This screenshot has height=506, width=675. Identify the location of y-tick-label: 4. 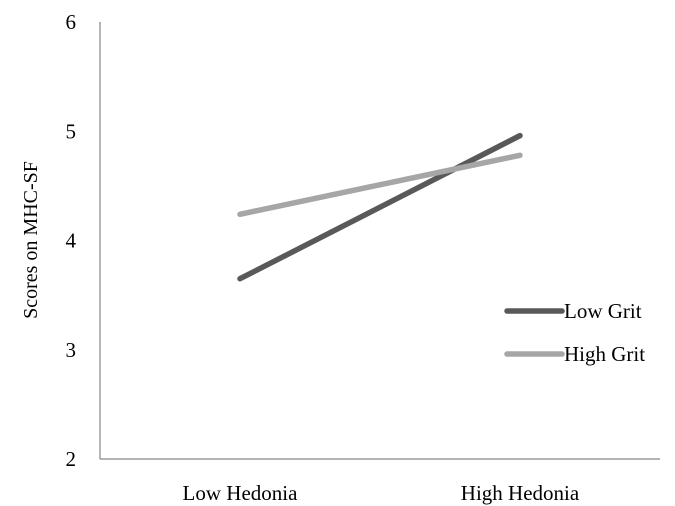
(71, 241).